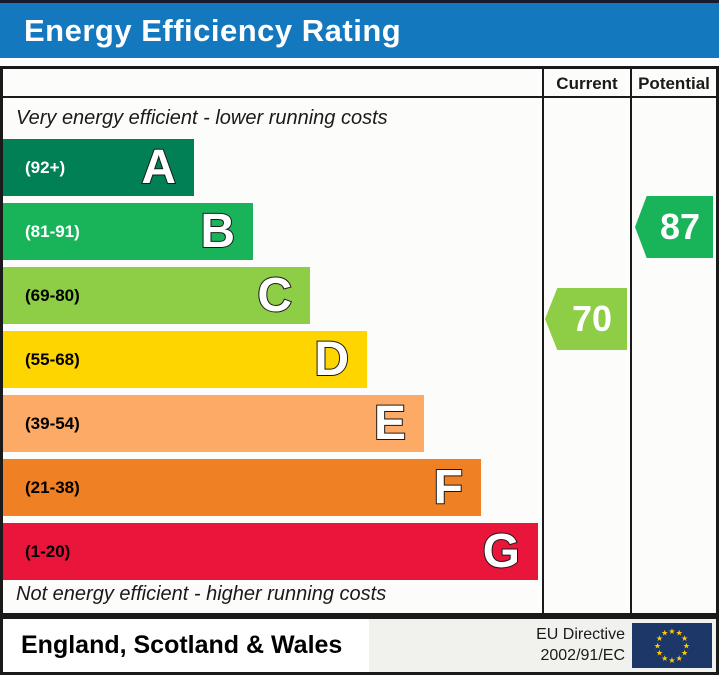 The image size is (719, 675). Describe the element at coordinates (217, 231) in the screenshot. I see `band-letter: B` at that location.